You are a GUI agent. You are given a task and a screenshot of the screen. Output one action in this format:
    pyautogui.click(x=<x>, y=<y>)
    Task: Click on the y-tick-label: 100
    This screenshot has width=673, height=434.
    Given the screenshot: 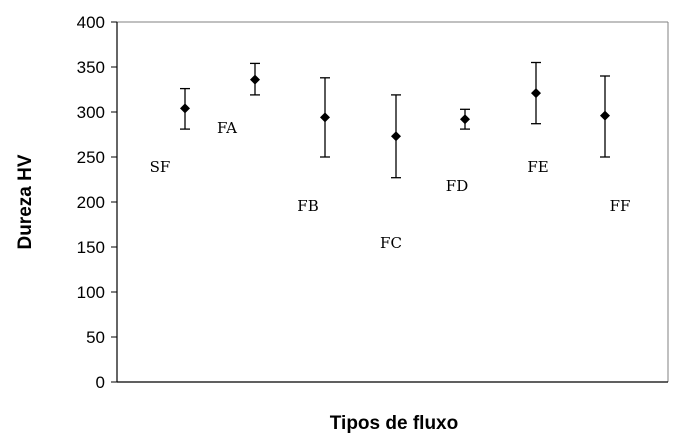 What is the action you would take?
    pyautogui.click(x=91, y=292)
    